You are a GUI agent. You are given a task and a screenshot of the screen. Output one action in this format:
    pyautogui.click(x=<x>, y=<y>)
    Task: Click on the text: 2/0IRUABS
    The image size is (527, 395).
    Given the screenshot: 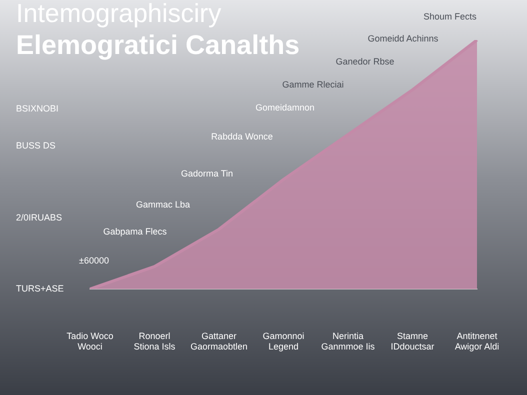 What is the action you would take?
    pyautogui.click(x=39, y=217)
    